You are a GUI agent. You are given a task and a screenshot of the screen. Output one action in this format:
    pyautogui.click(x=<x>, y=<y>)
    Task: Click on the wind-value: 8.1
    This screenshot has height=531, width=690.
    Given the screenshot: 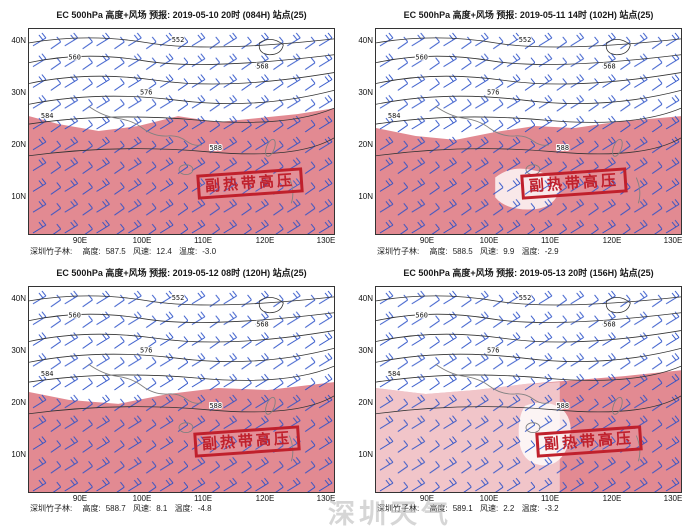 What is the action you would take?
    pyautogui.click(x=162, y=508)
    